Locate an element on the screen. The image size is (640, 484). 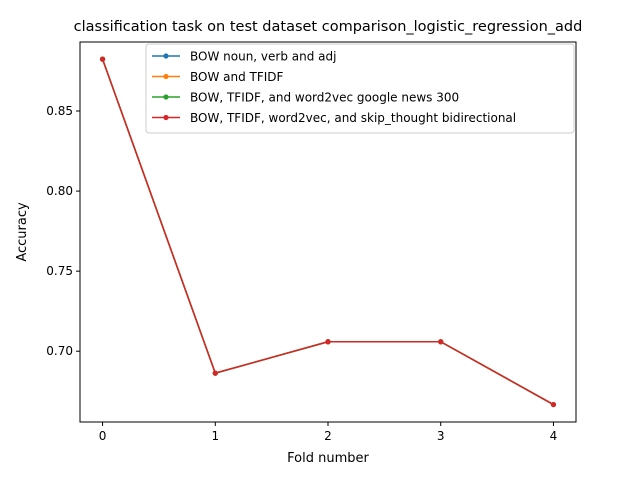
x-axis-label: Fold number is located at coordinates (328, 458).